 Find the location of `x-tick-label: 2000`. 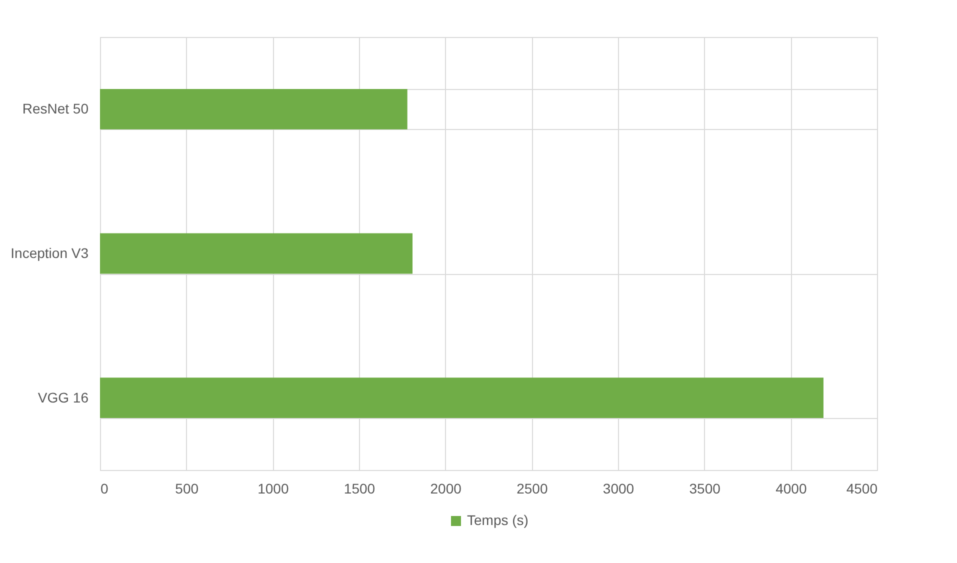

x-tick-label: 2000 is located at coordinates (446, 488).